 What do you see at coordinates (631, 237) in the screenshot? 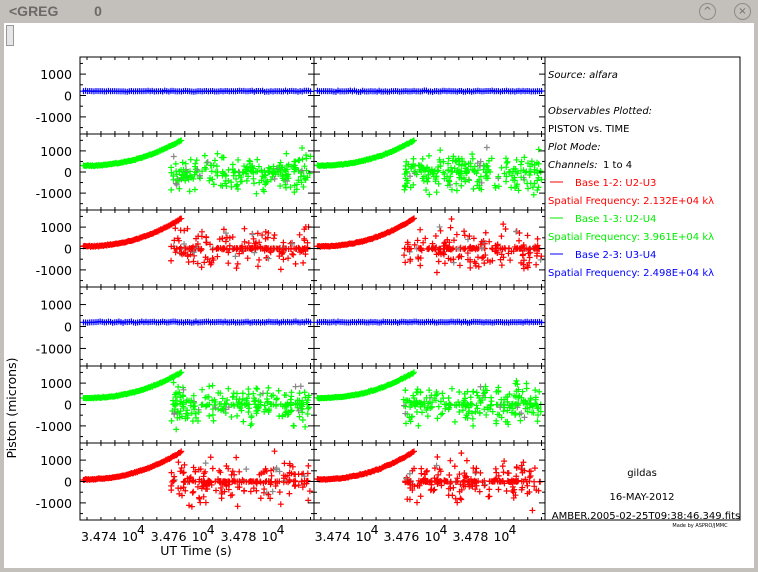
I see `legend-spatial-frequency: Spatial Frequency: 3.961E+04 kλ` at bounding box center [631, 237].